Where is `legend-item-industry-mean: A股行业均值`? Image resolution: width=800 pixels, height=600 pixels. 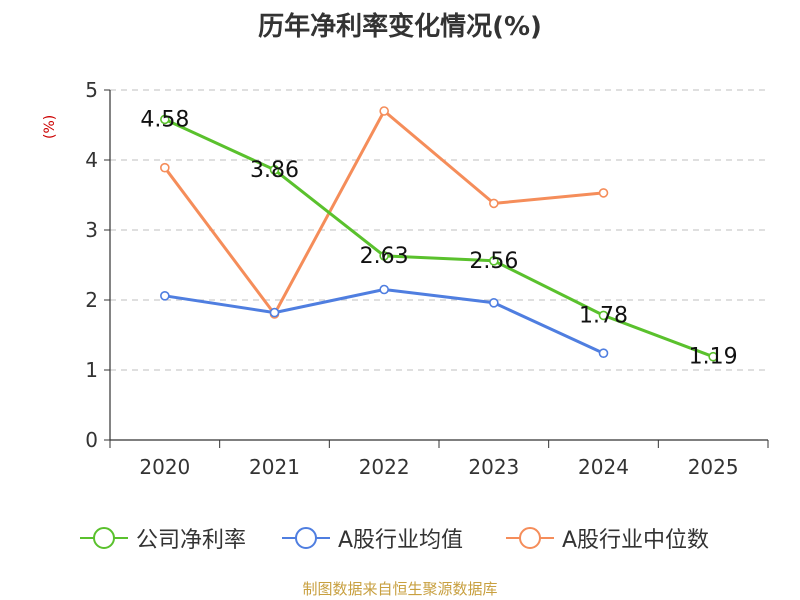
legend-item-industry-mean: A股行业均值 is located at coordinates (371, 538).